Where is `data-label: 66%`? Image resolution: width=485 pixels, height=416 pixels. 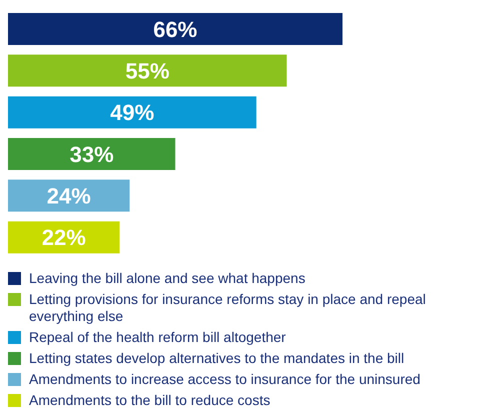 data-label: 66% is located at coordinates (175, 29).